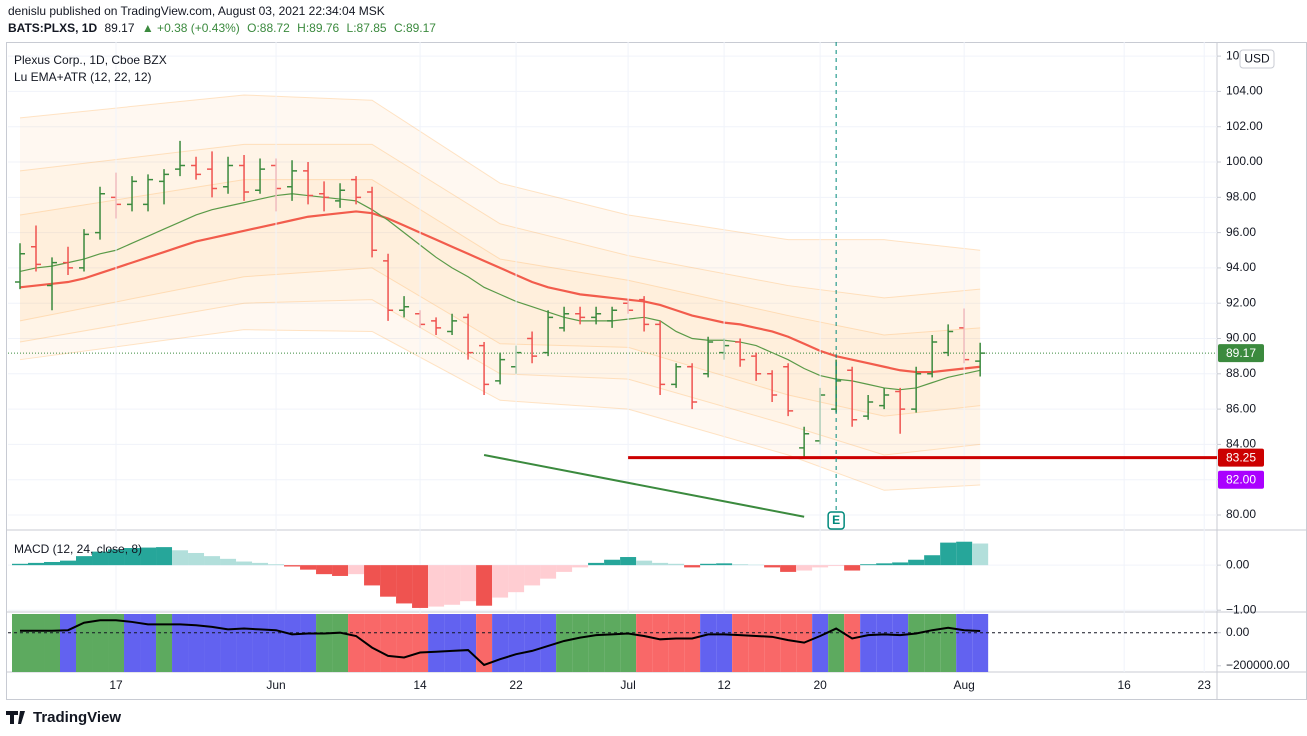 The width and height of the screenshot is (1307, 736). What do you see at coordinates (1257, 59) in the screenshot?
I see `usd-badge: USD` at bounding box center [1257, 59].